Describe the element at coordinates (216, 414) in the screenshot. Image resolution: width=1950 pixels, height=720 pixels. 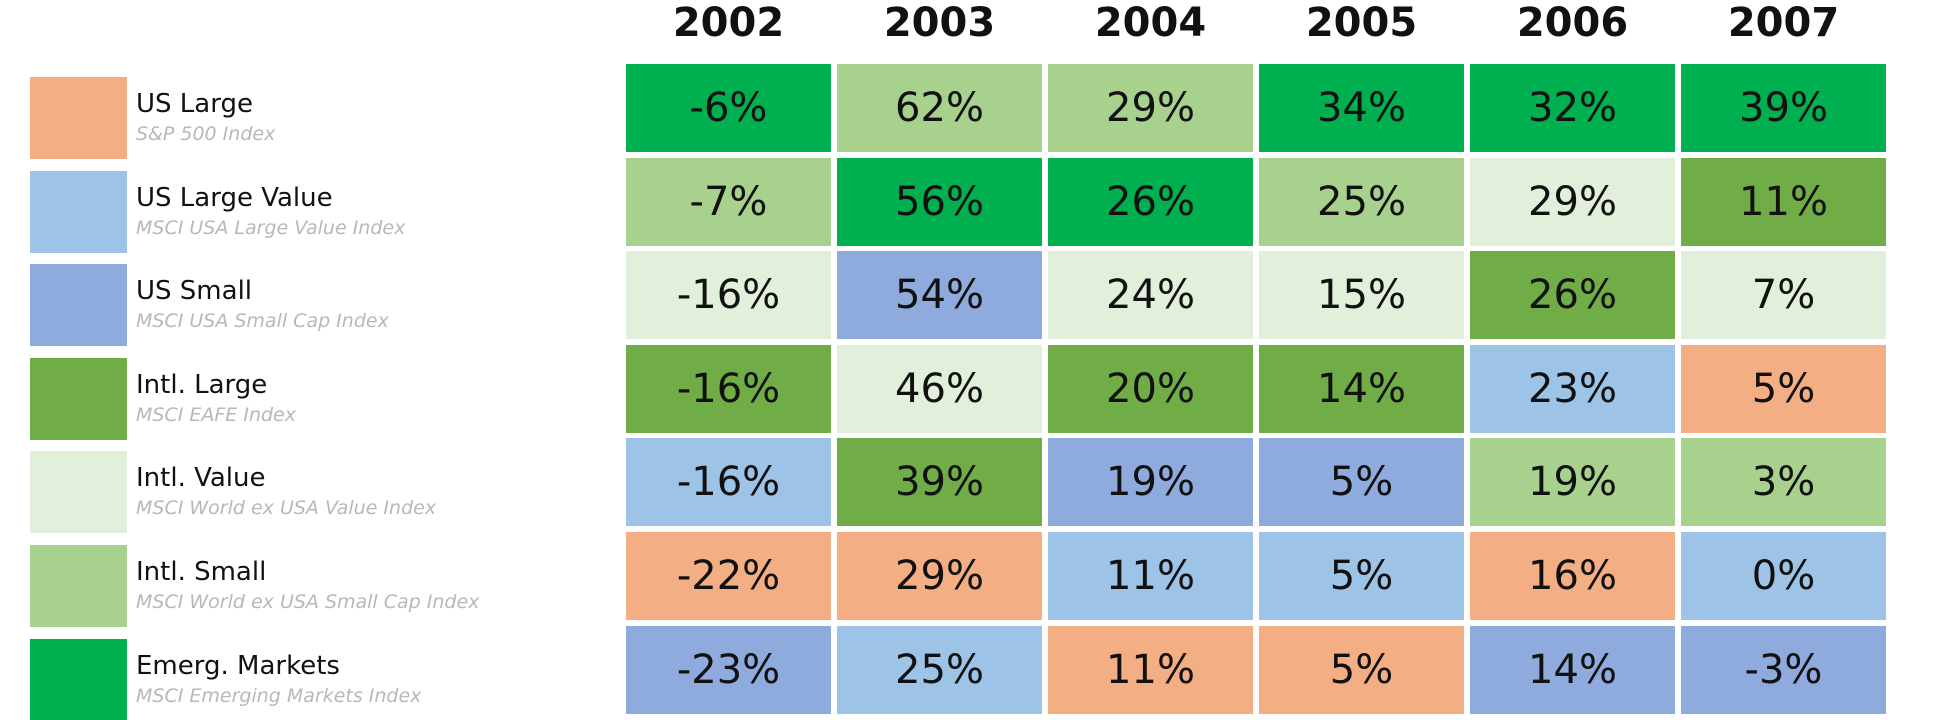
I see `legend-index: MSCI EAFE Index` at that location.